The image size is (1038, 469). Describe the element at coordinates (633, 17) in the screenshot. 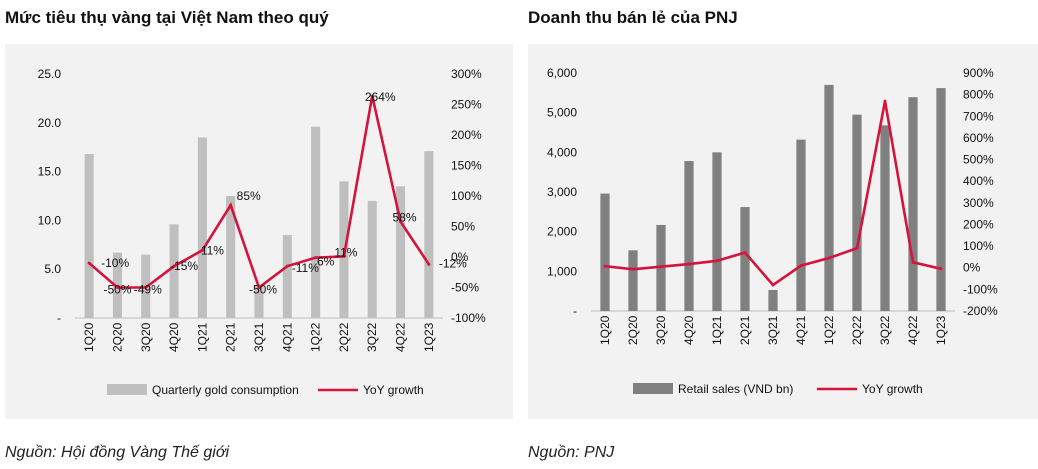

I see `chart-title: Doanh thu bán lẻ của PNJ` at that location.